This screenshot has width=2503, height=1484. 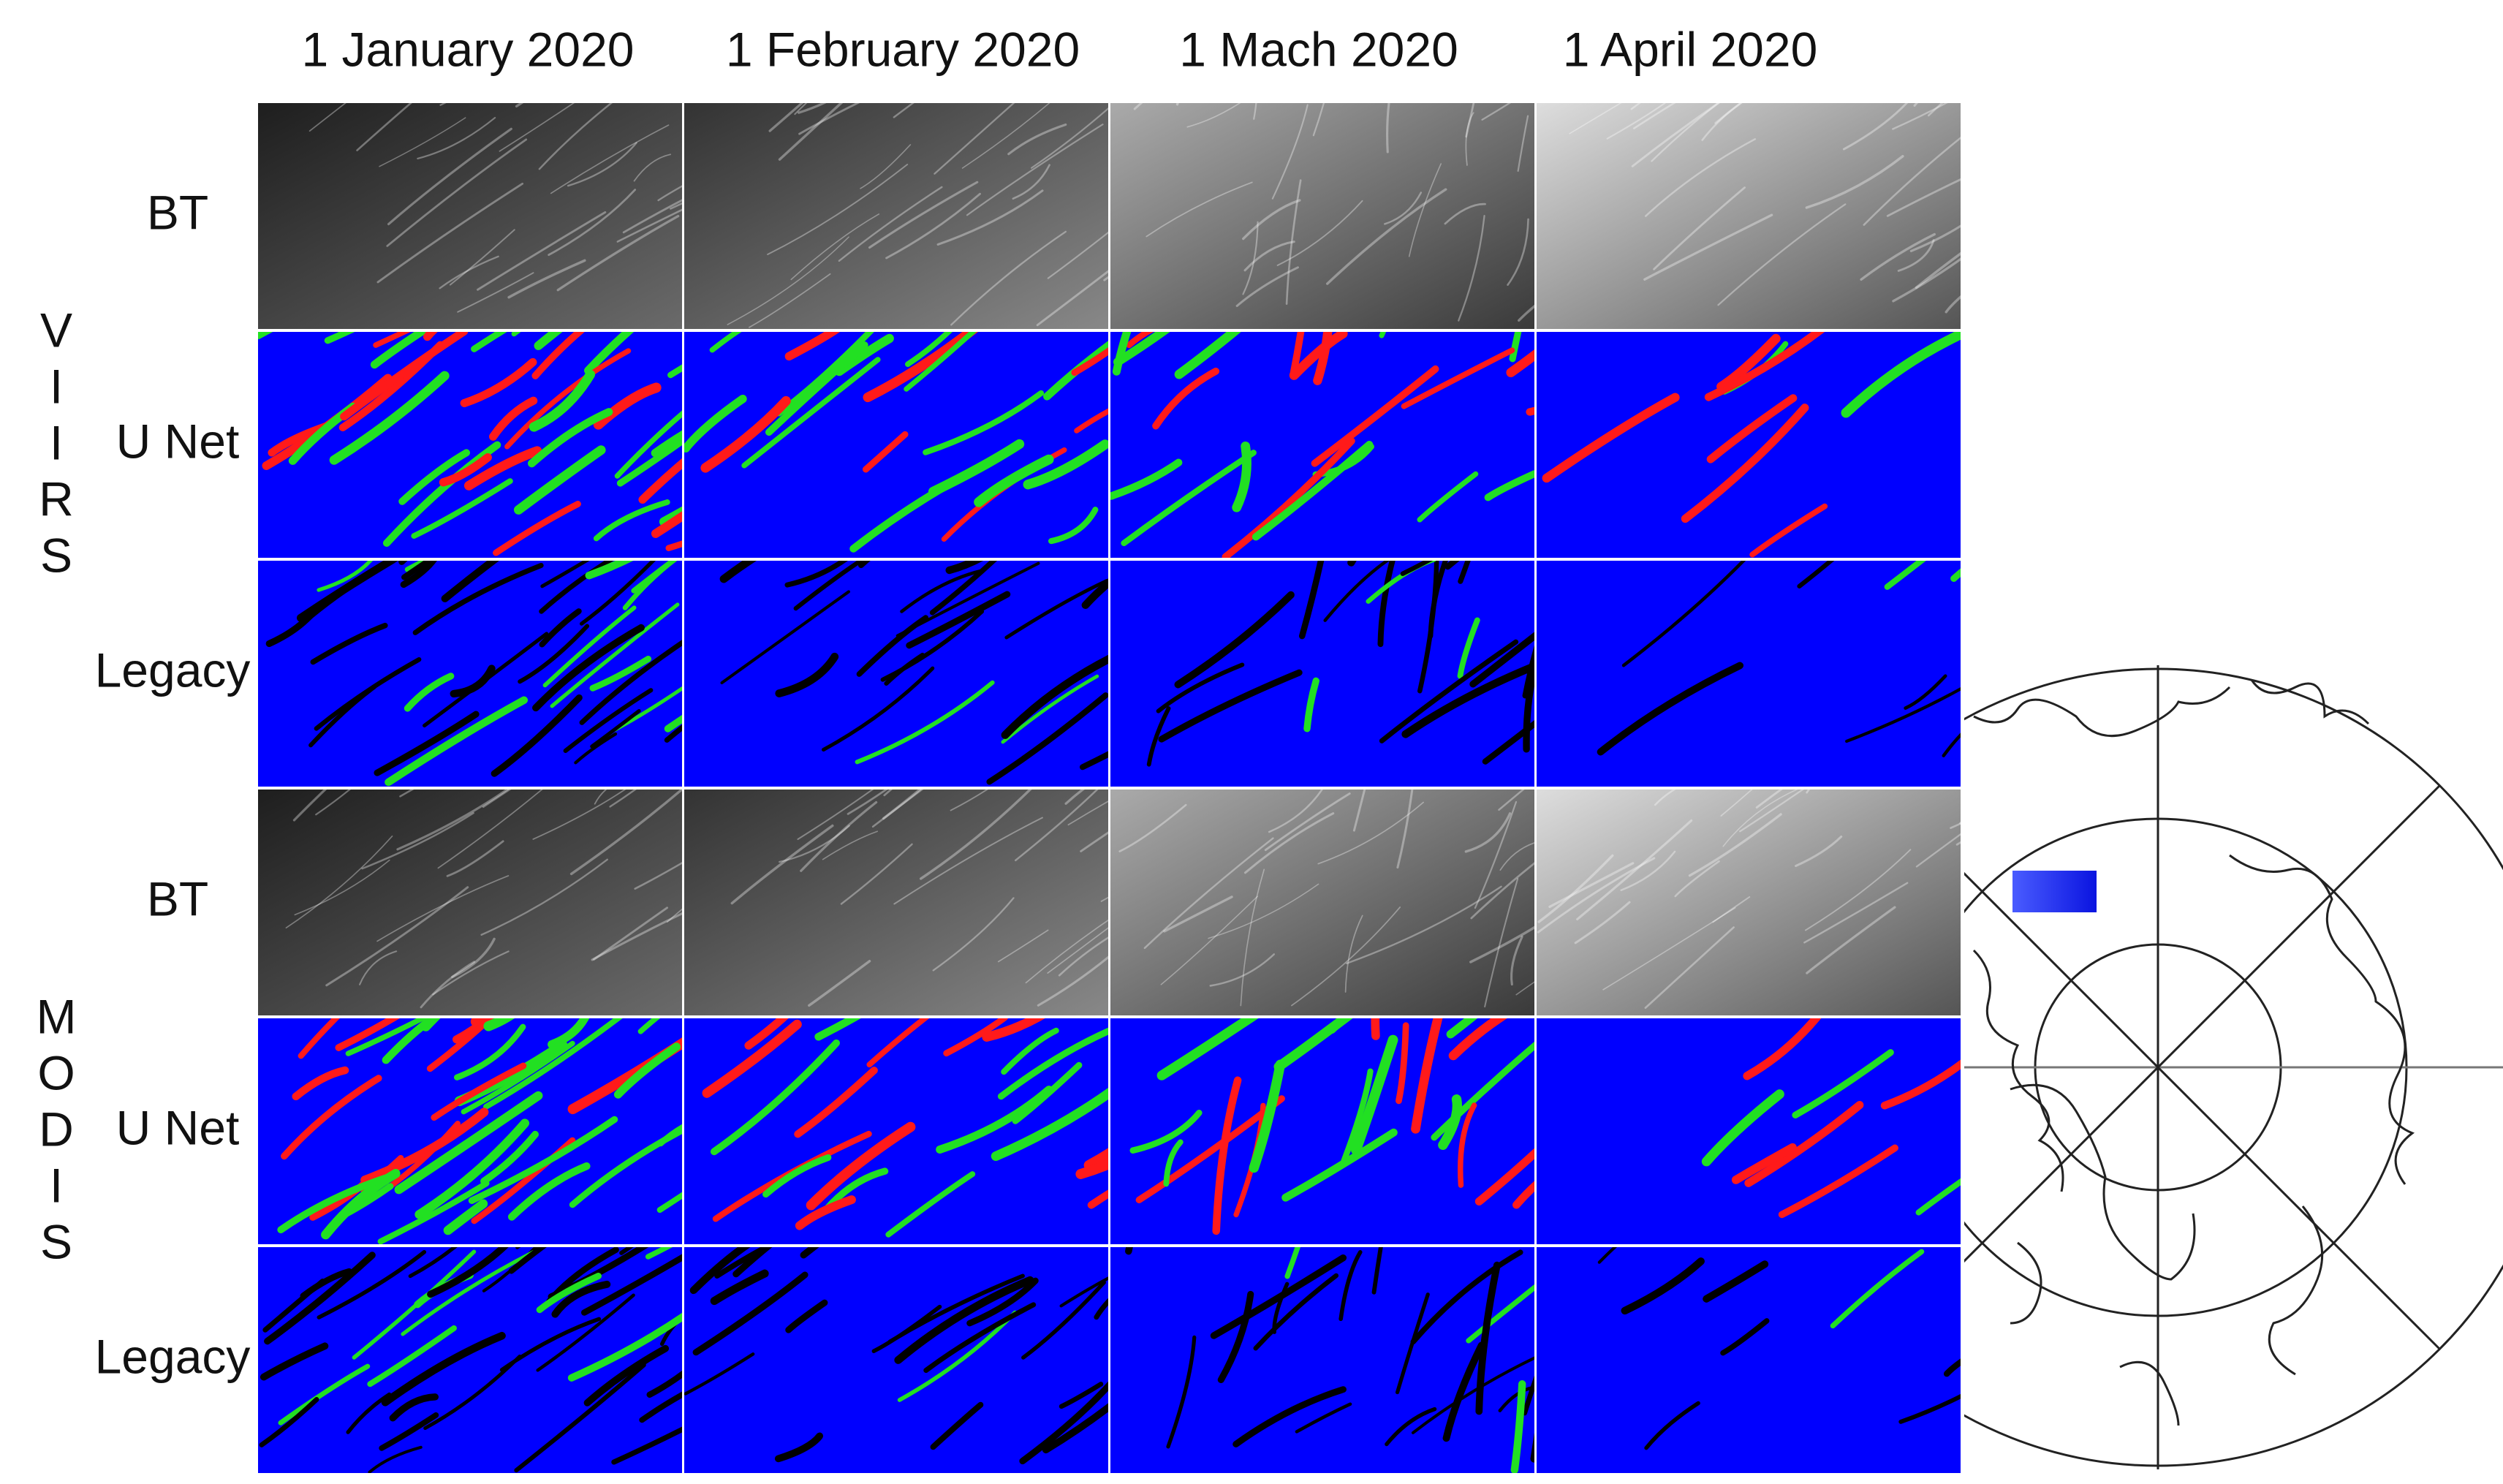 I want to click on row-label: U Net, so click(x=178, y=441).